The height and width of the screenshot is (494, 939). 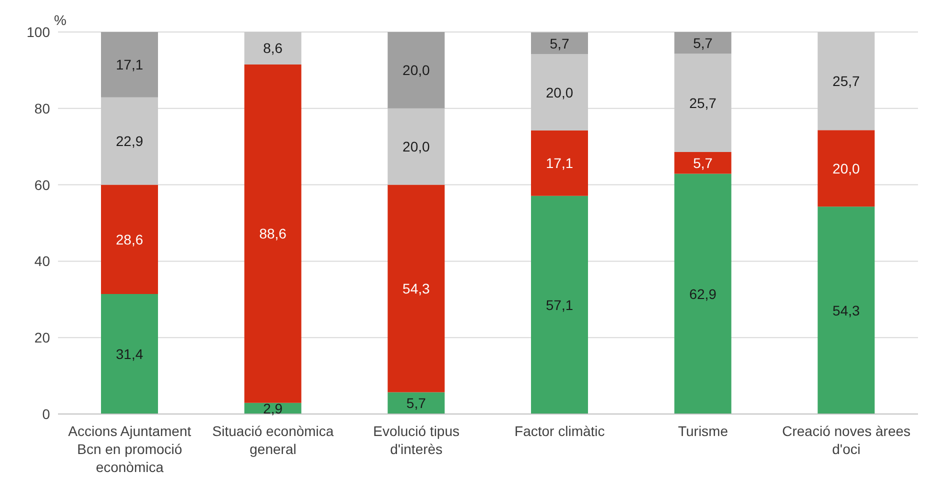 I want to click on y-axis-title: %, so click(x=60, y=20).